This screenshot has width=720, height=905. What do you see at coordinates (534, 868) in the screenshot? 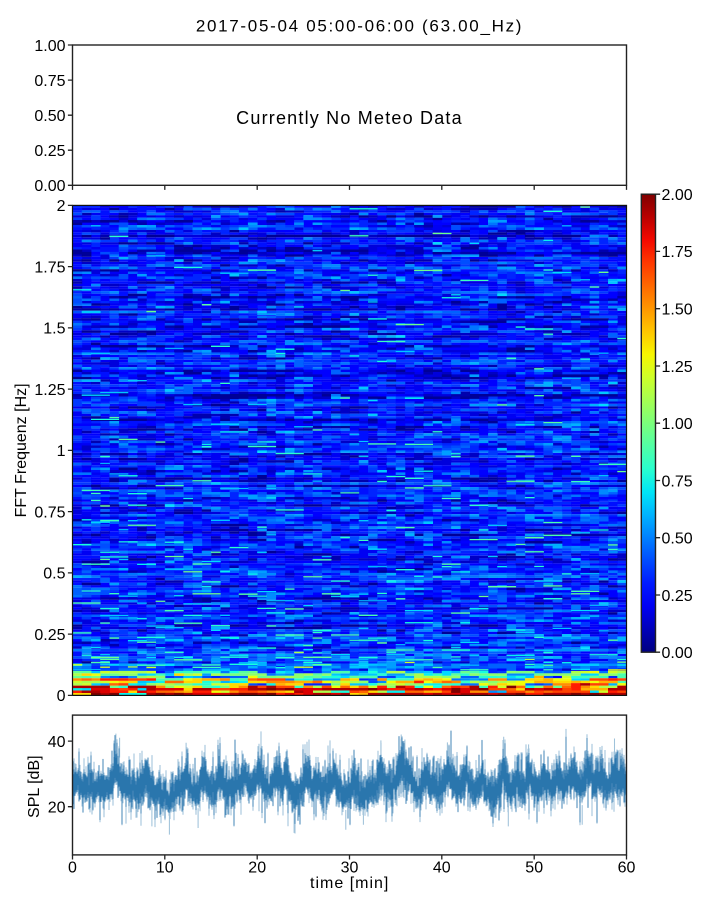
I see `svg-text: 50` at bounding box center [534, 868].